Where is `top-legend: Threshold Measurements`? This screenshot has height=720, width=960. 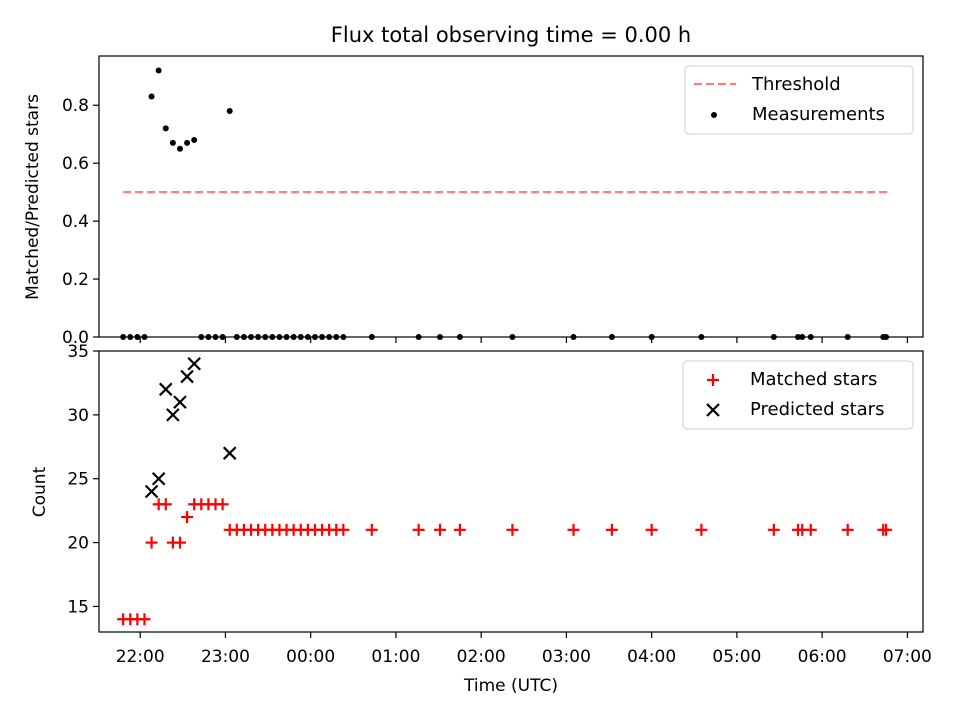
top-legend: Threshold Measurements is located at coordinates (799, 100).